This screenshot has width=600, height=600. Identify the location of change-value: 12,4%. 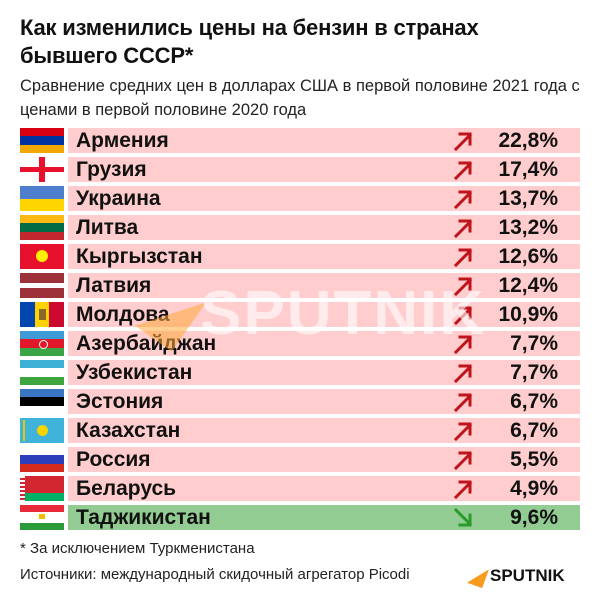
(528, 285).